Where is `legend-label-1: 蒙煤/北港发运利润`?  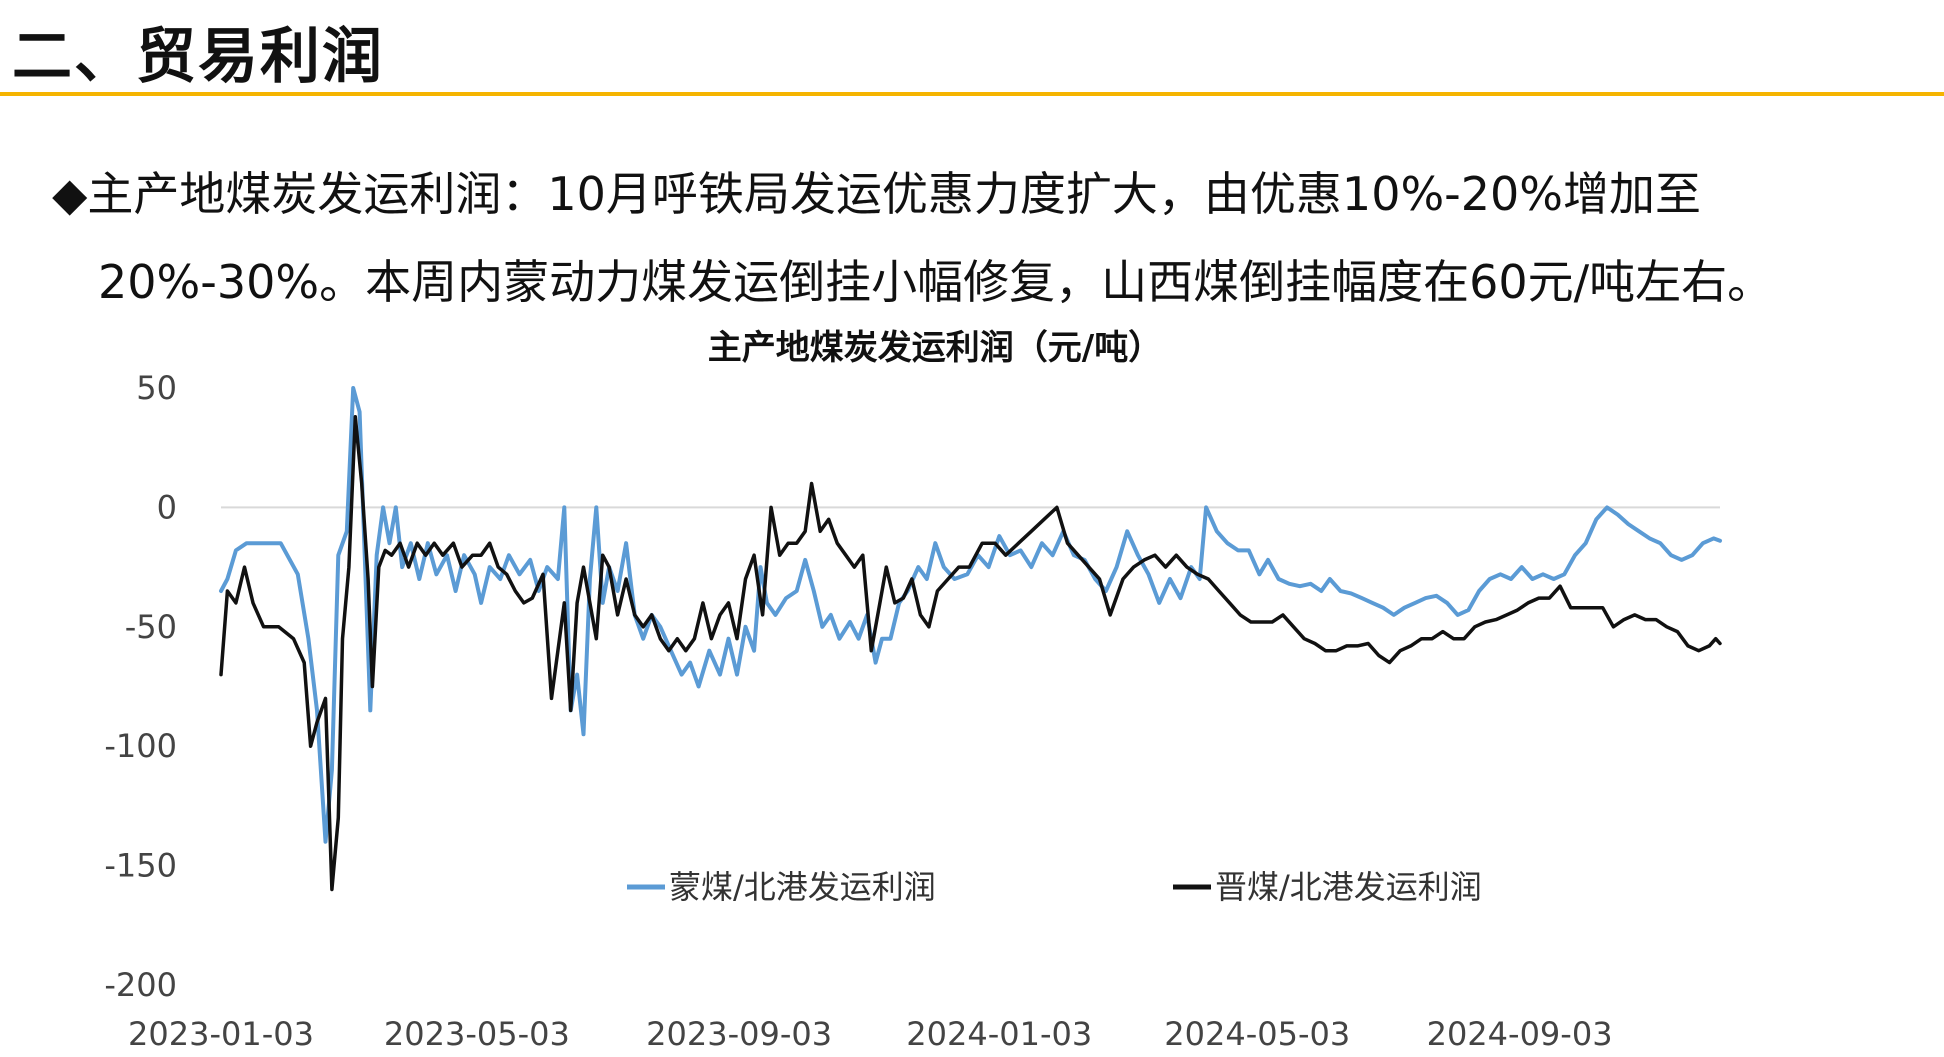 legend-label-1: 蒙煤/北港发运利润 is located at coordinates (802, 887).